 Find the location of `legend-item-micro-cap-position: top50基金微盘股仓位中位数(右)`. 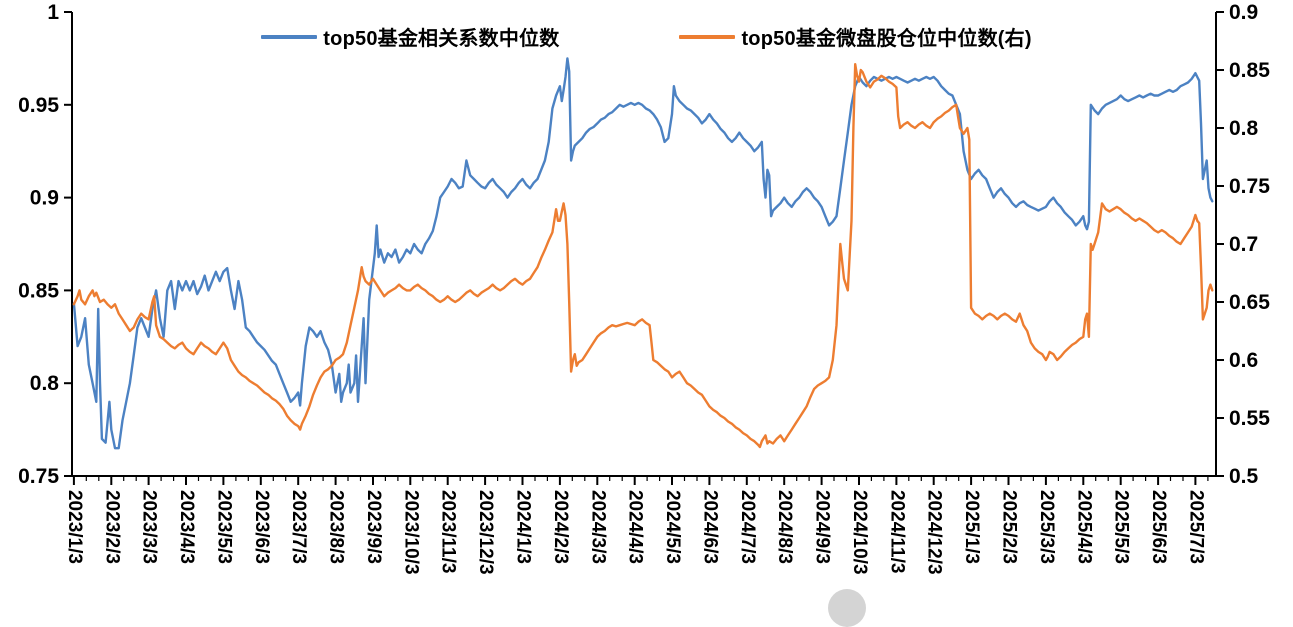

legend-item-micro-cap-position: top50基金微盘股仓位中位数(右) is located at coordinates (855, 36).